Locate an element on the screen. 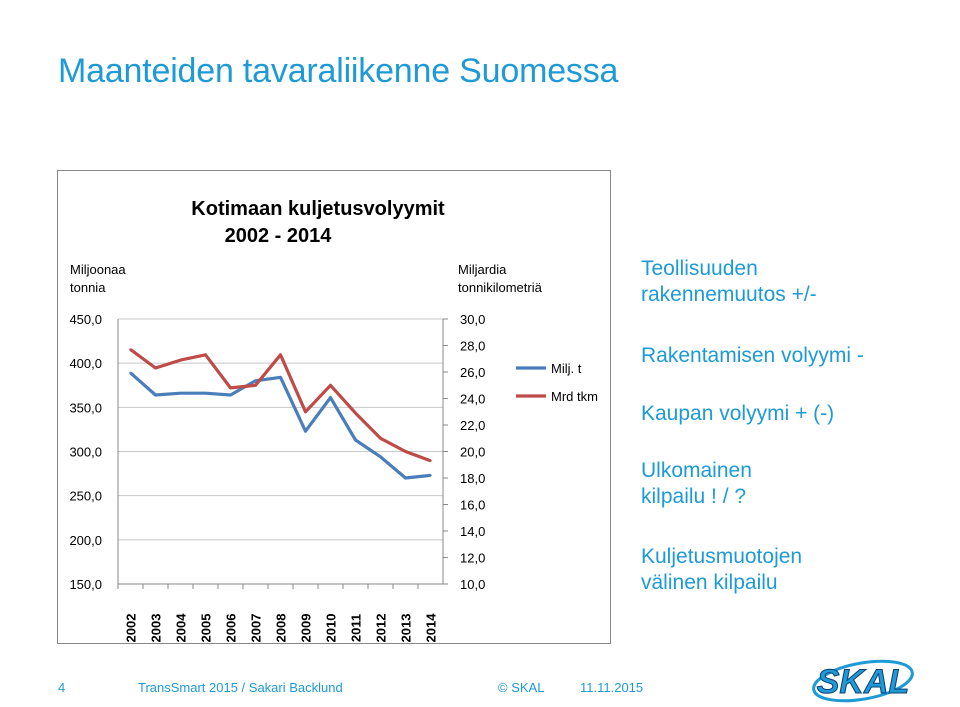  right-axis-label-line2: tonnikilometriä is located at coordinates (500, 287).